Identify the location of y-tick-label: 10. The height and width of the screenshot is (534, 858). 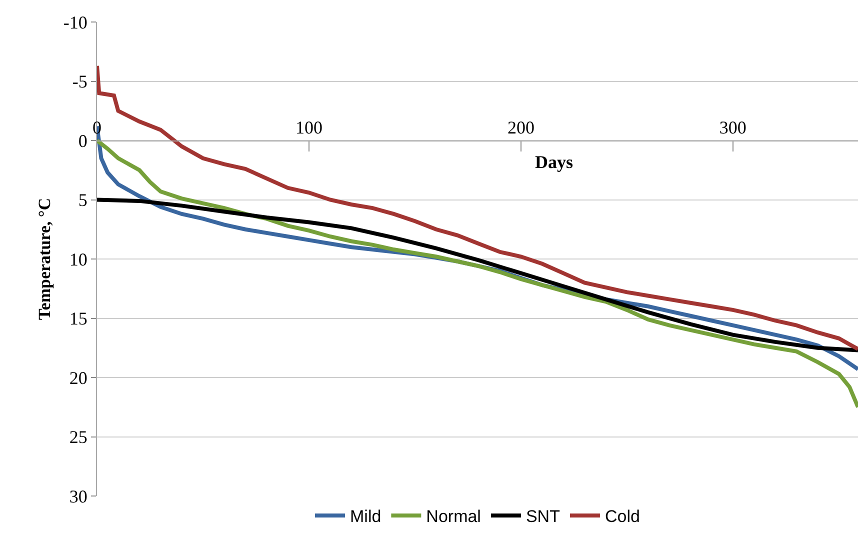
(78, 259).